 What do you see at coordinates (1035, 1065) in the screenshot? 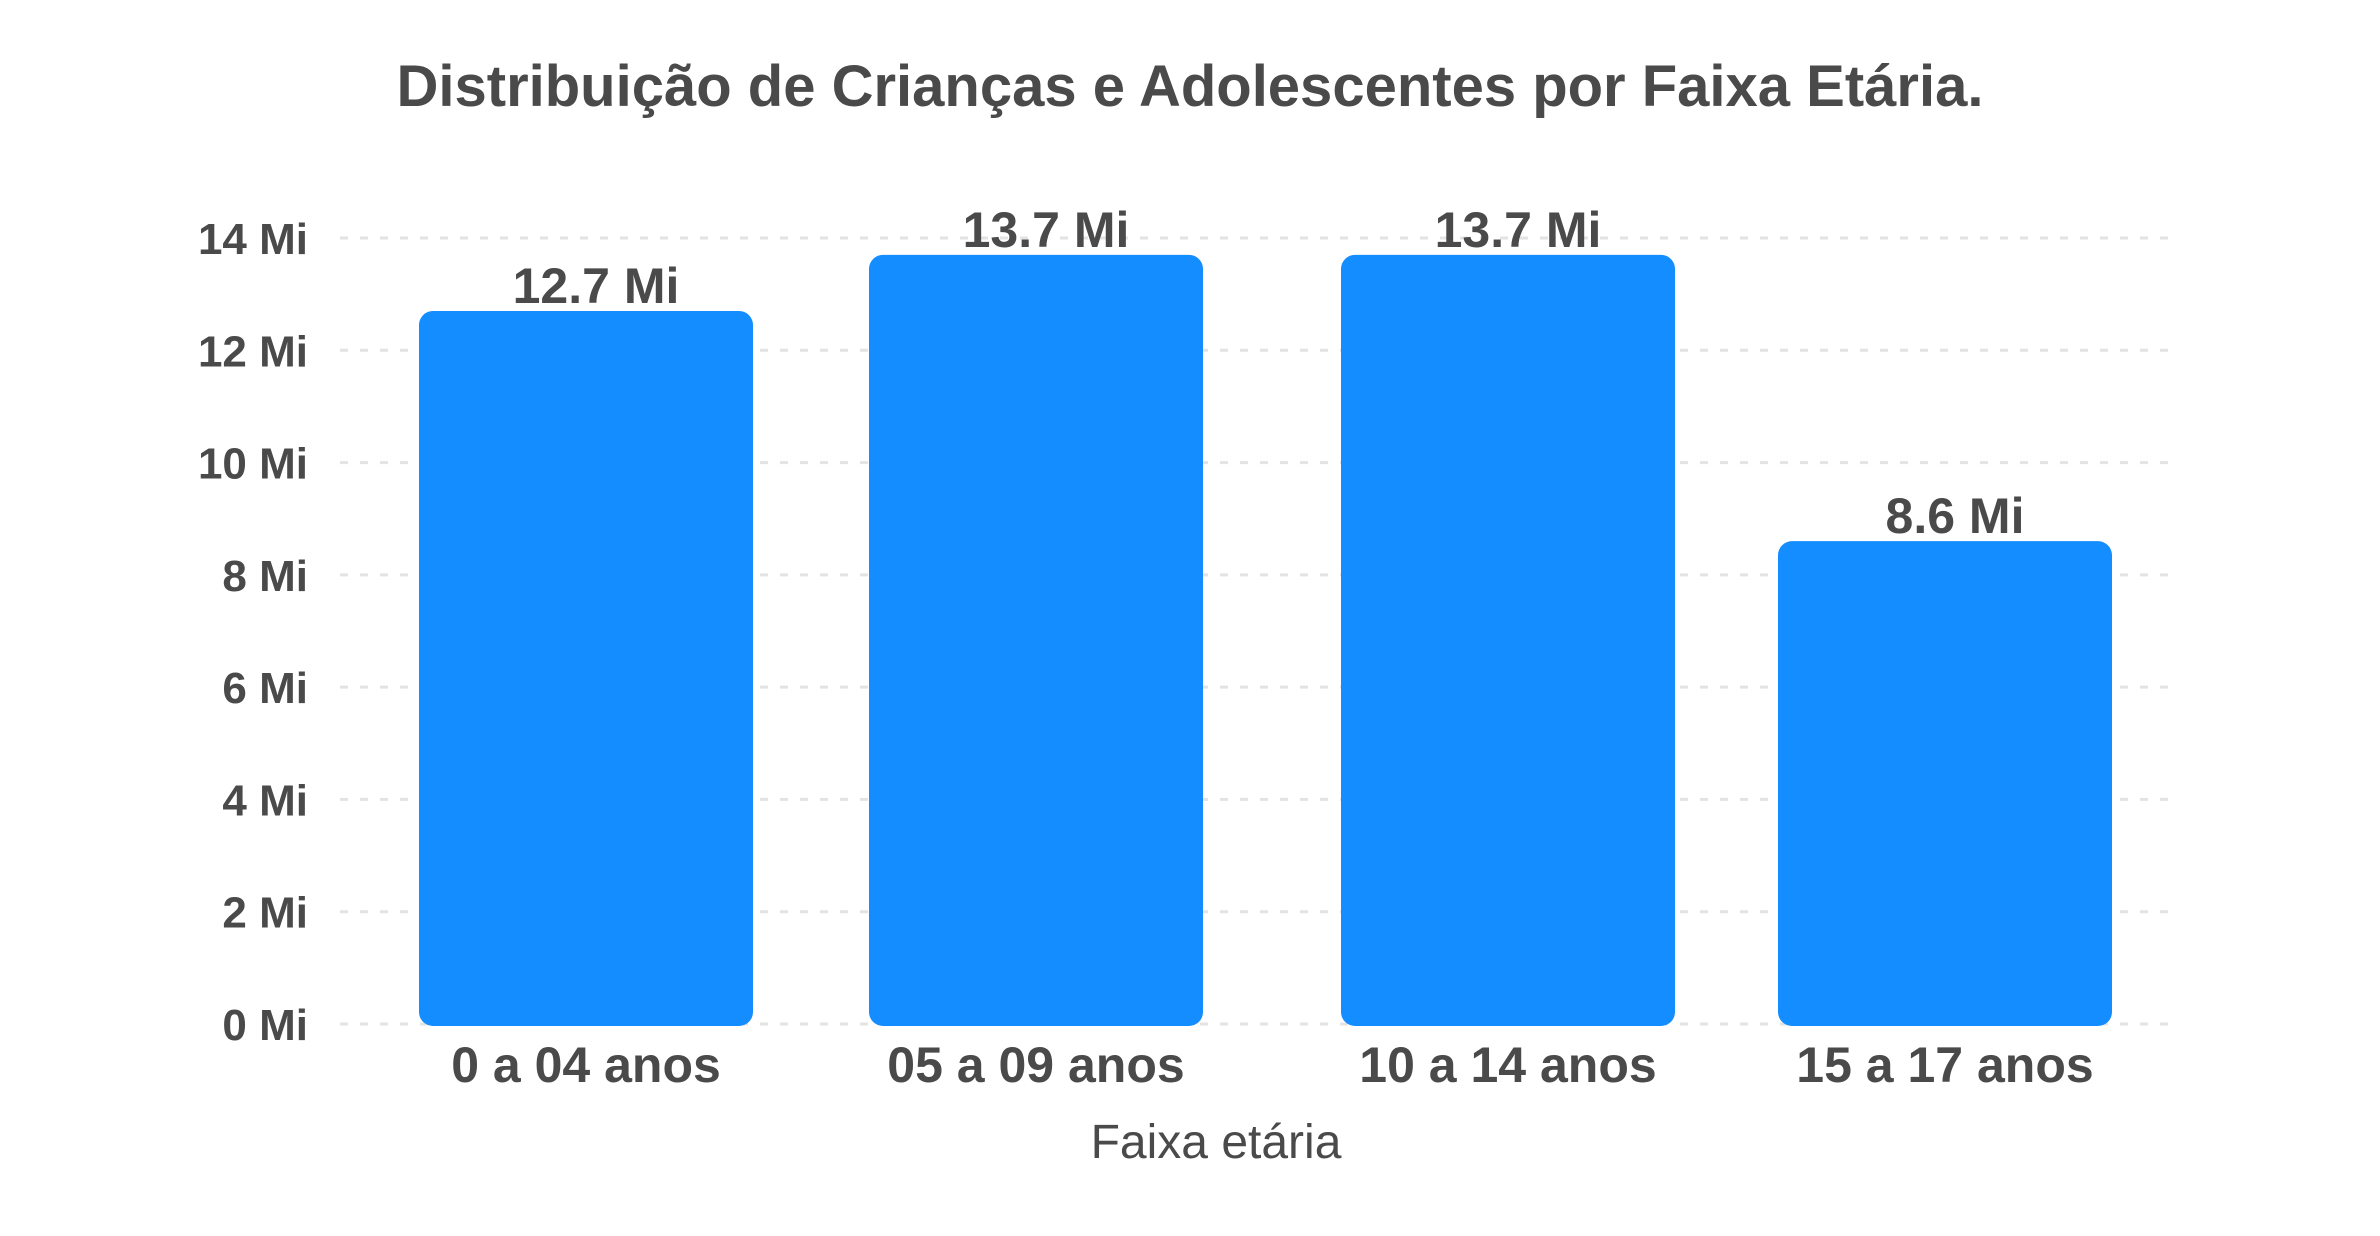
I see `x-tick-label: 05 a 09 anos` at bounding box center [1035, 1065].